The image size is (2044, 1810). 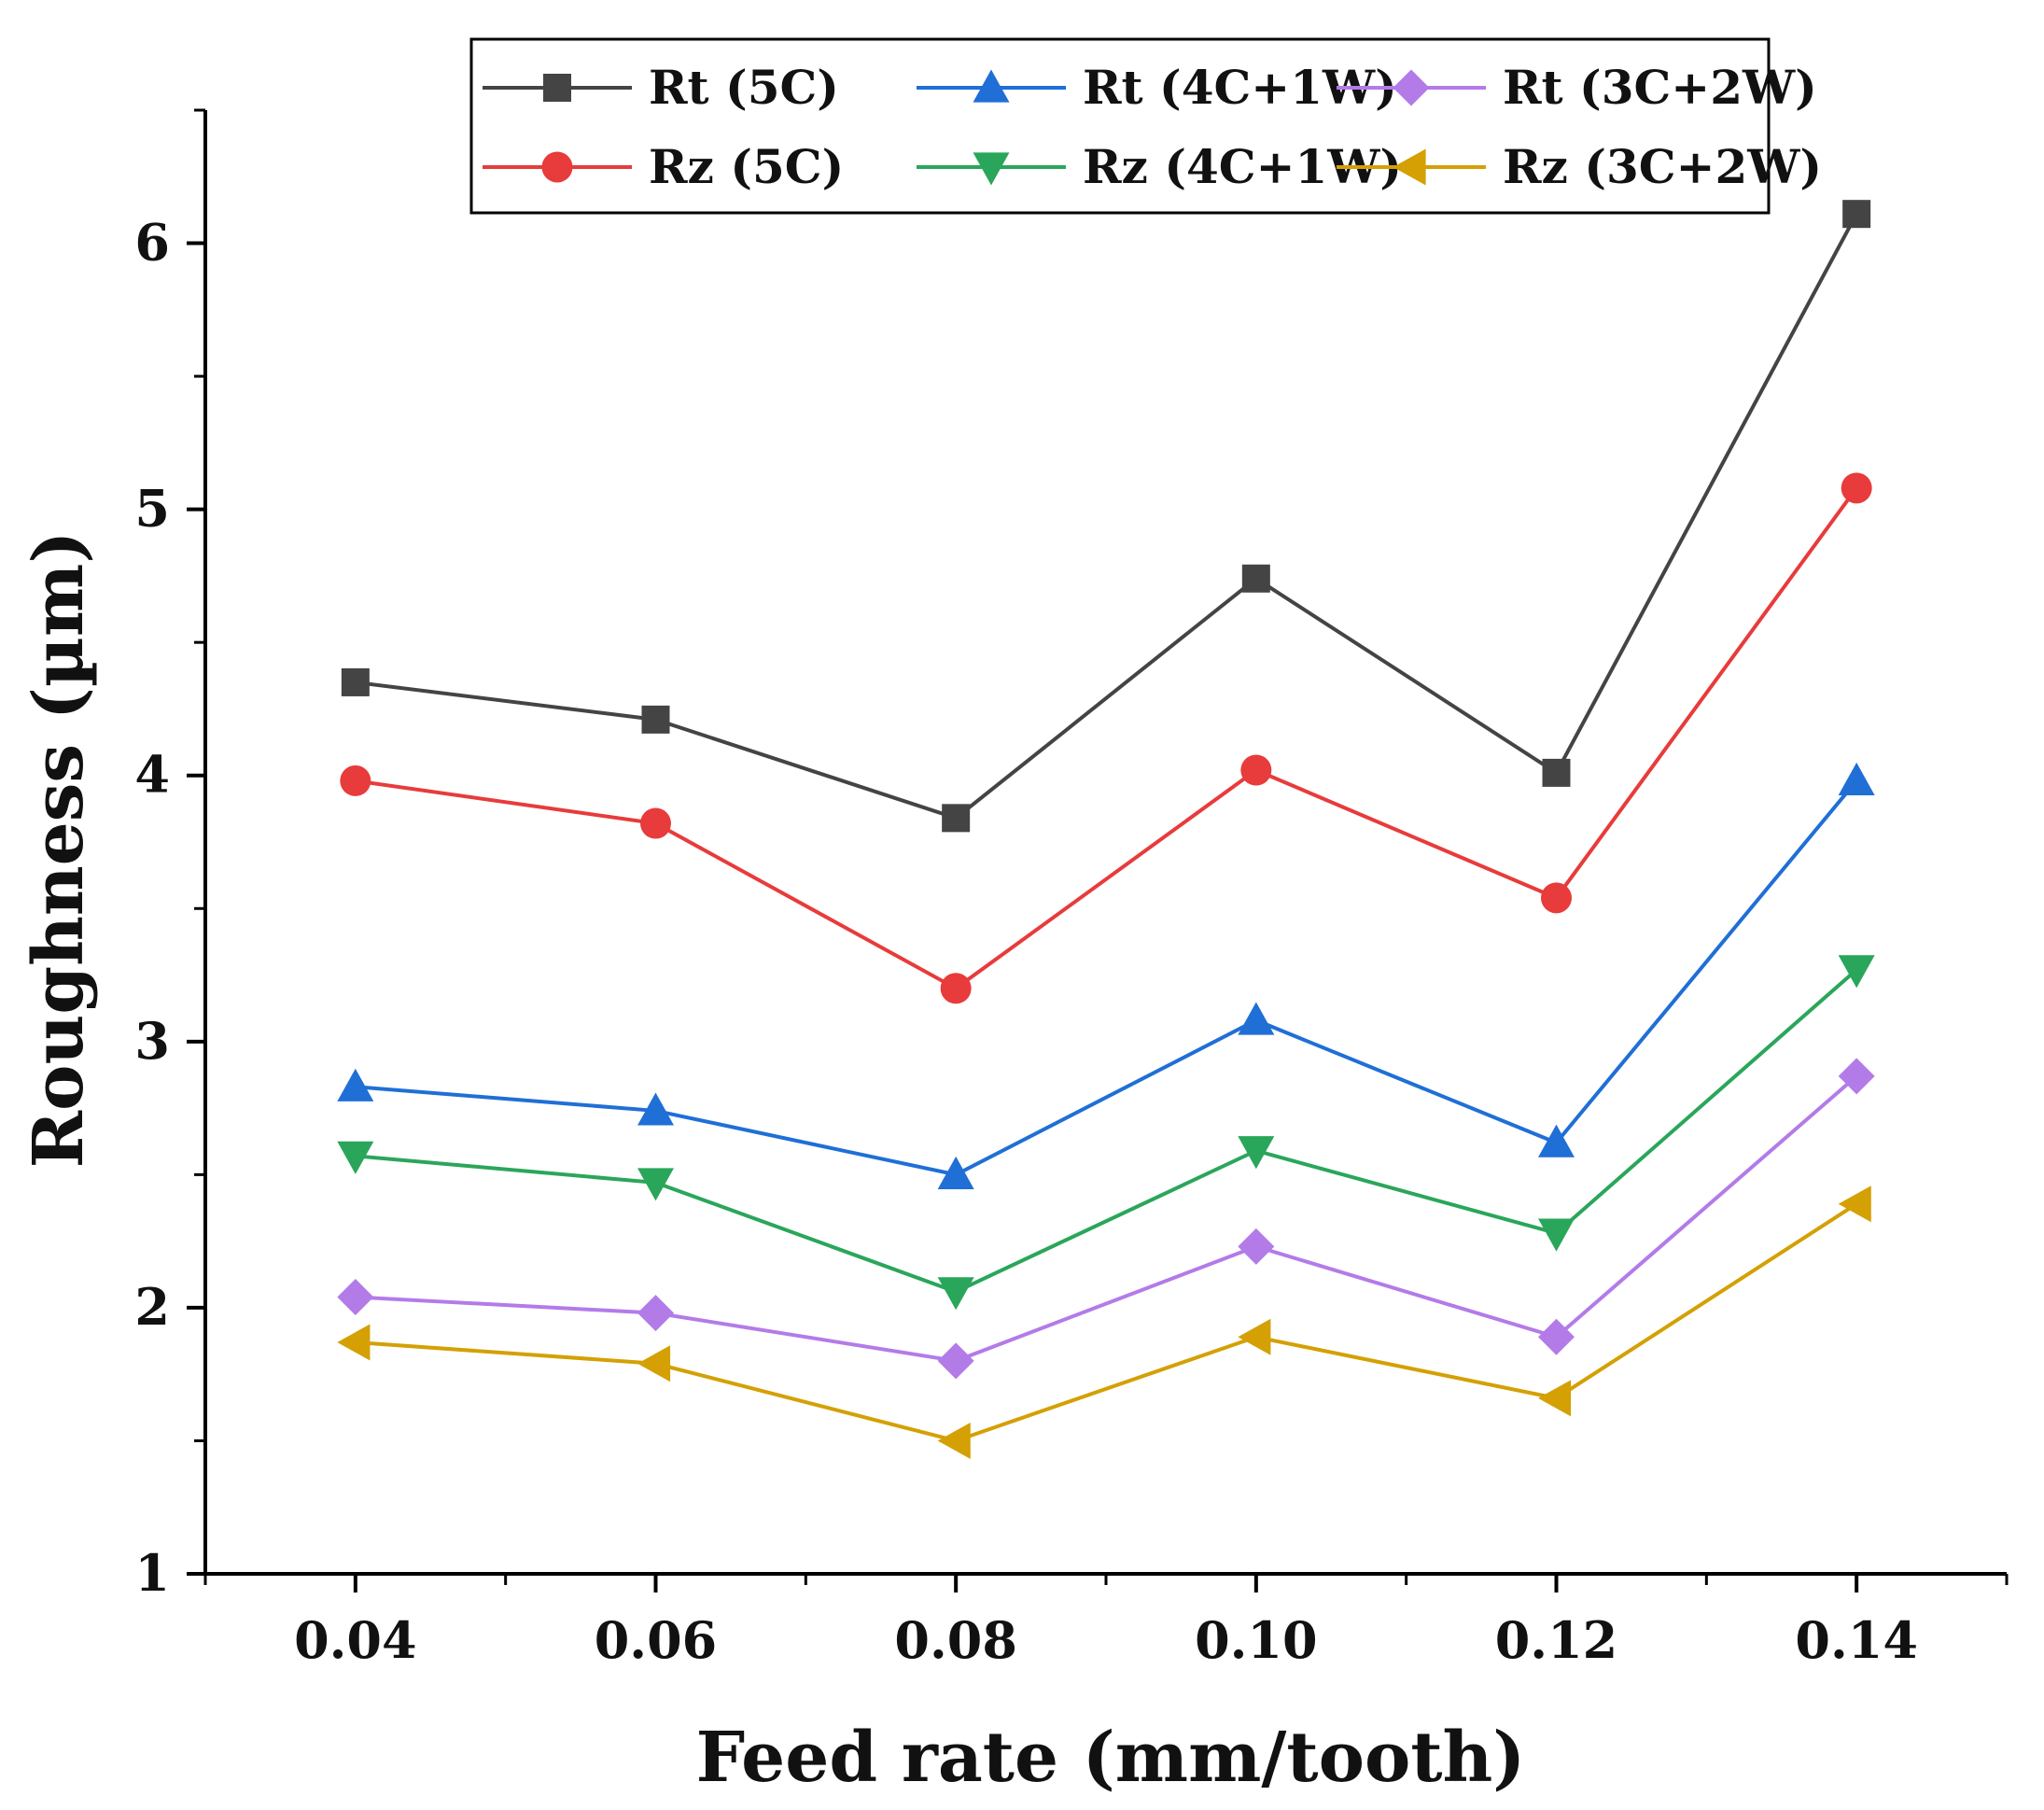 I want to click on legend-item: Rz (5C), so click(x=663, y=166).